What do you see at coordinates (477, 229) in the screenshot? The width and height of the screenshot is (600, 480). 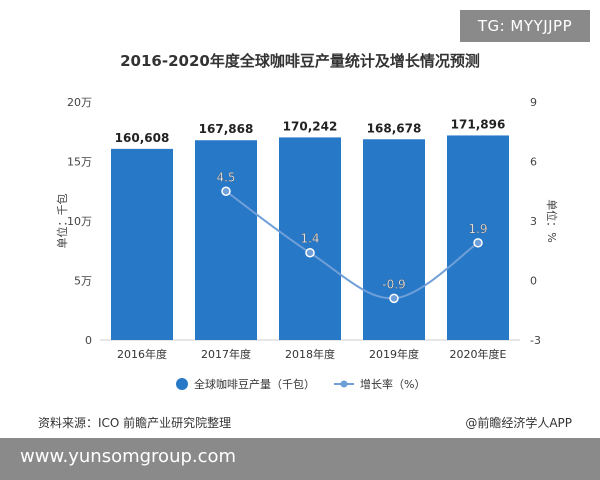 I see `line-value-label: 1.9` at bounding box center [477, 229].